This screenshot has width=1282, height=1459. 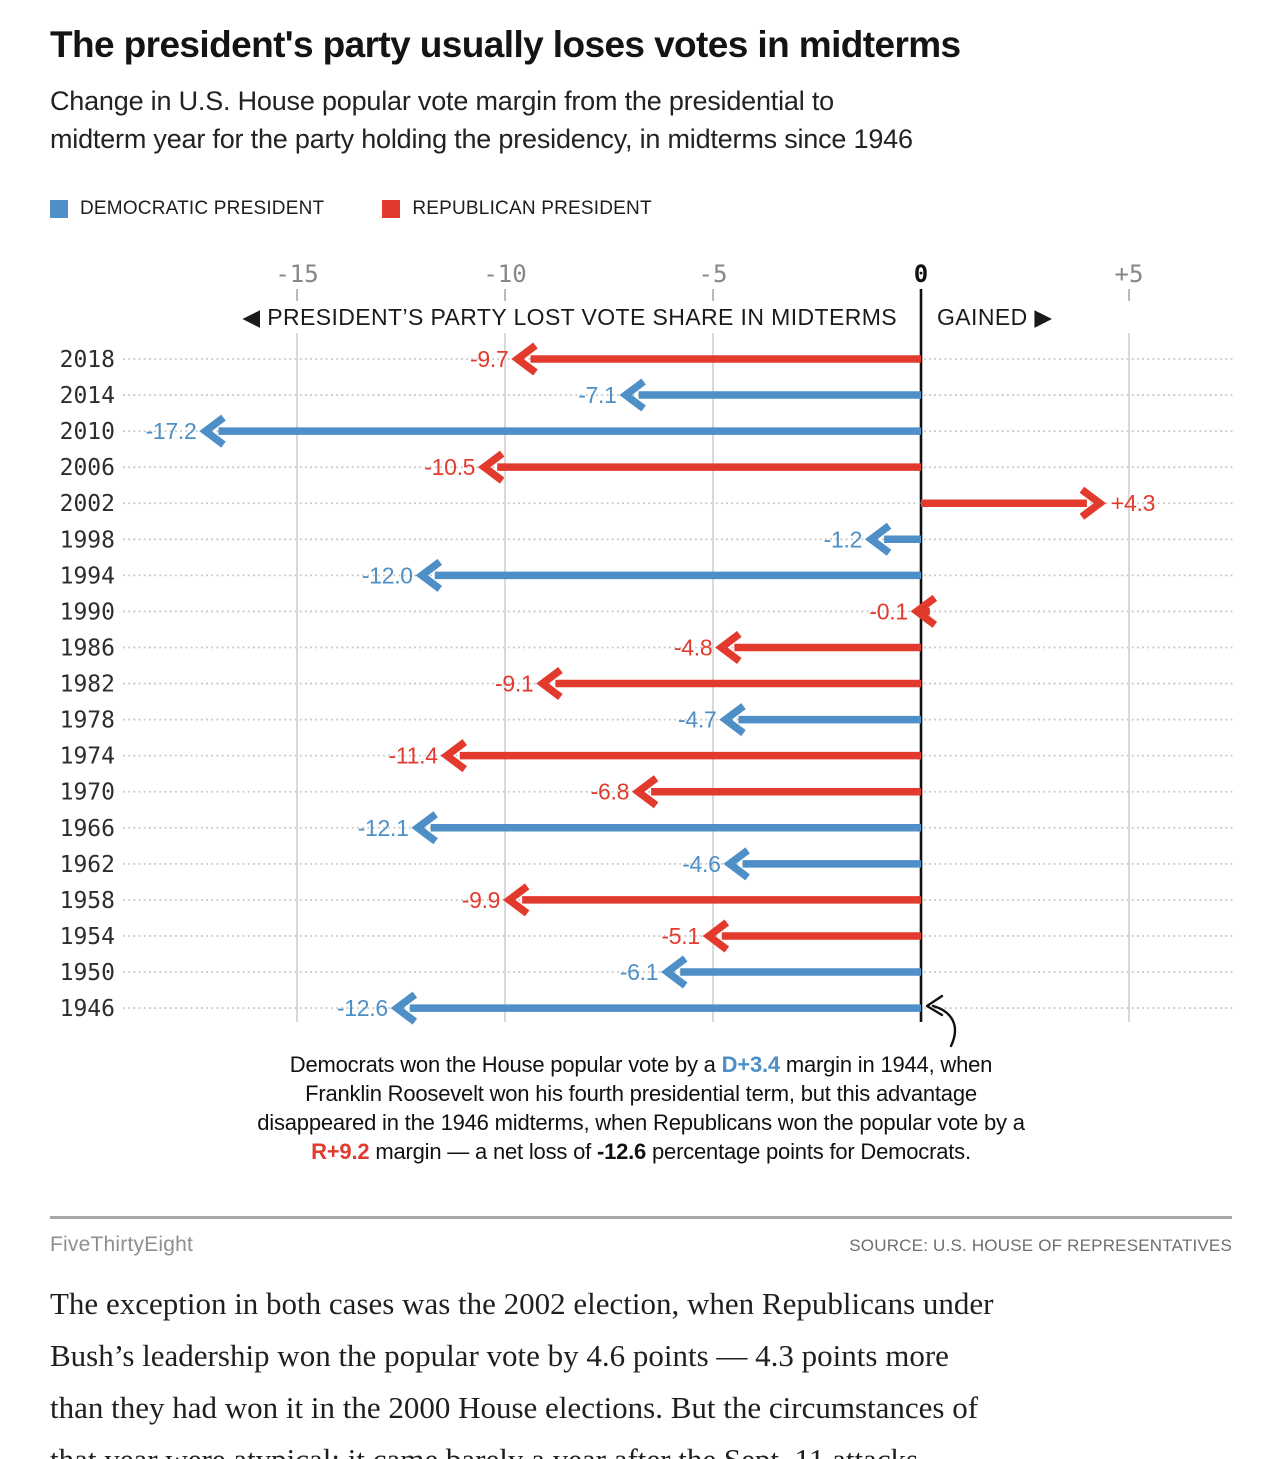 What do you see at coordinates (87, 829) in the screenshot?
I see `year-label: 1966` at bounding box center [87, 829].